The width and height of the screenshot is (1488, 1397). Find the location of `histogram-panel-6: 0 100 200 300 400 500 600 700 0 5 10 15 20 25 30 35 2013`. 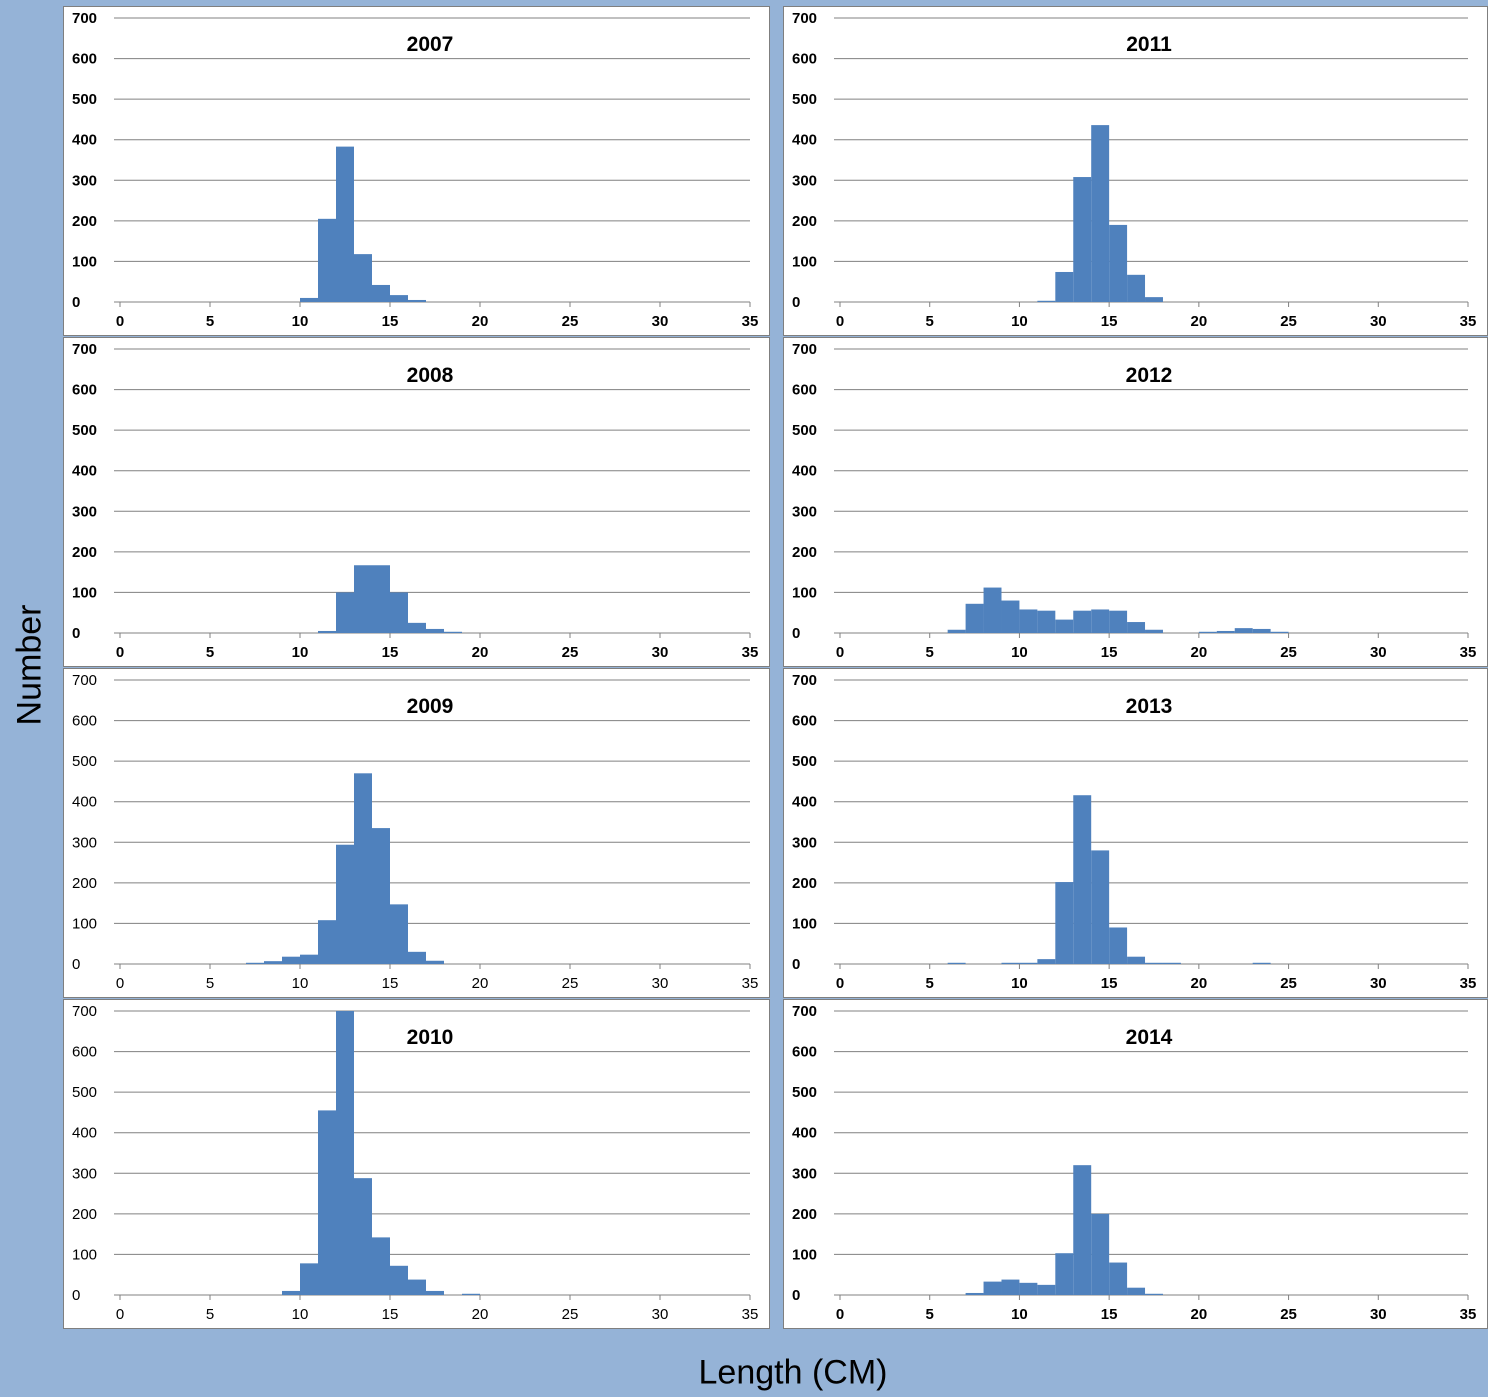

histogram-panel-6: 0 100 200 300 400 500 600 700 0 5 10 15 20 25 30 35 2013 is located at coordinates (1135, 833).